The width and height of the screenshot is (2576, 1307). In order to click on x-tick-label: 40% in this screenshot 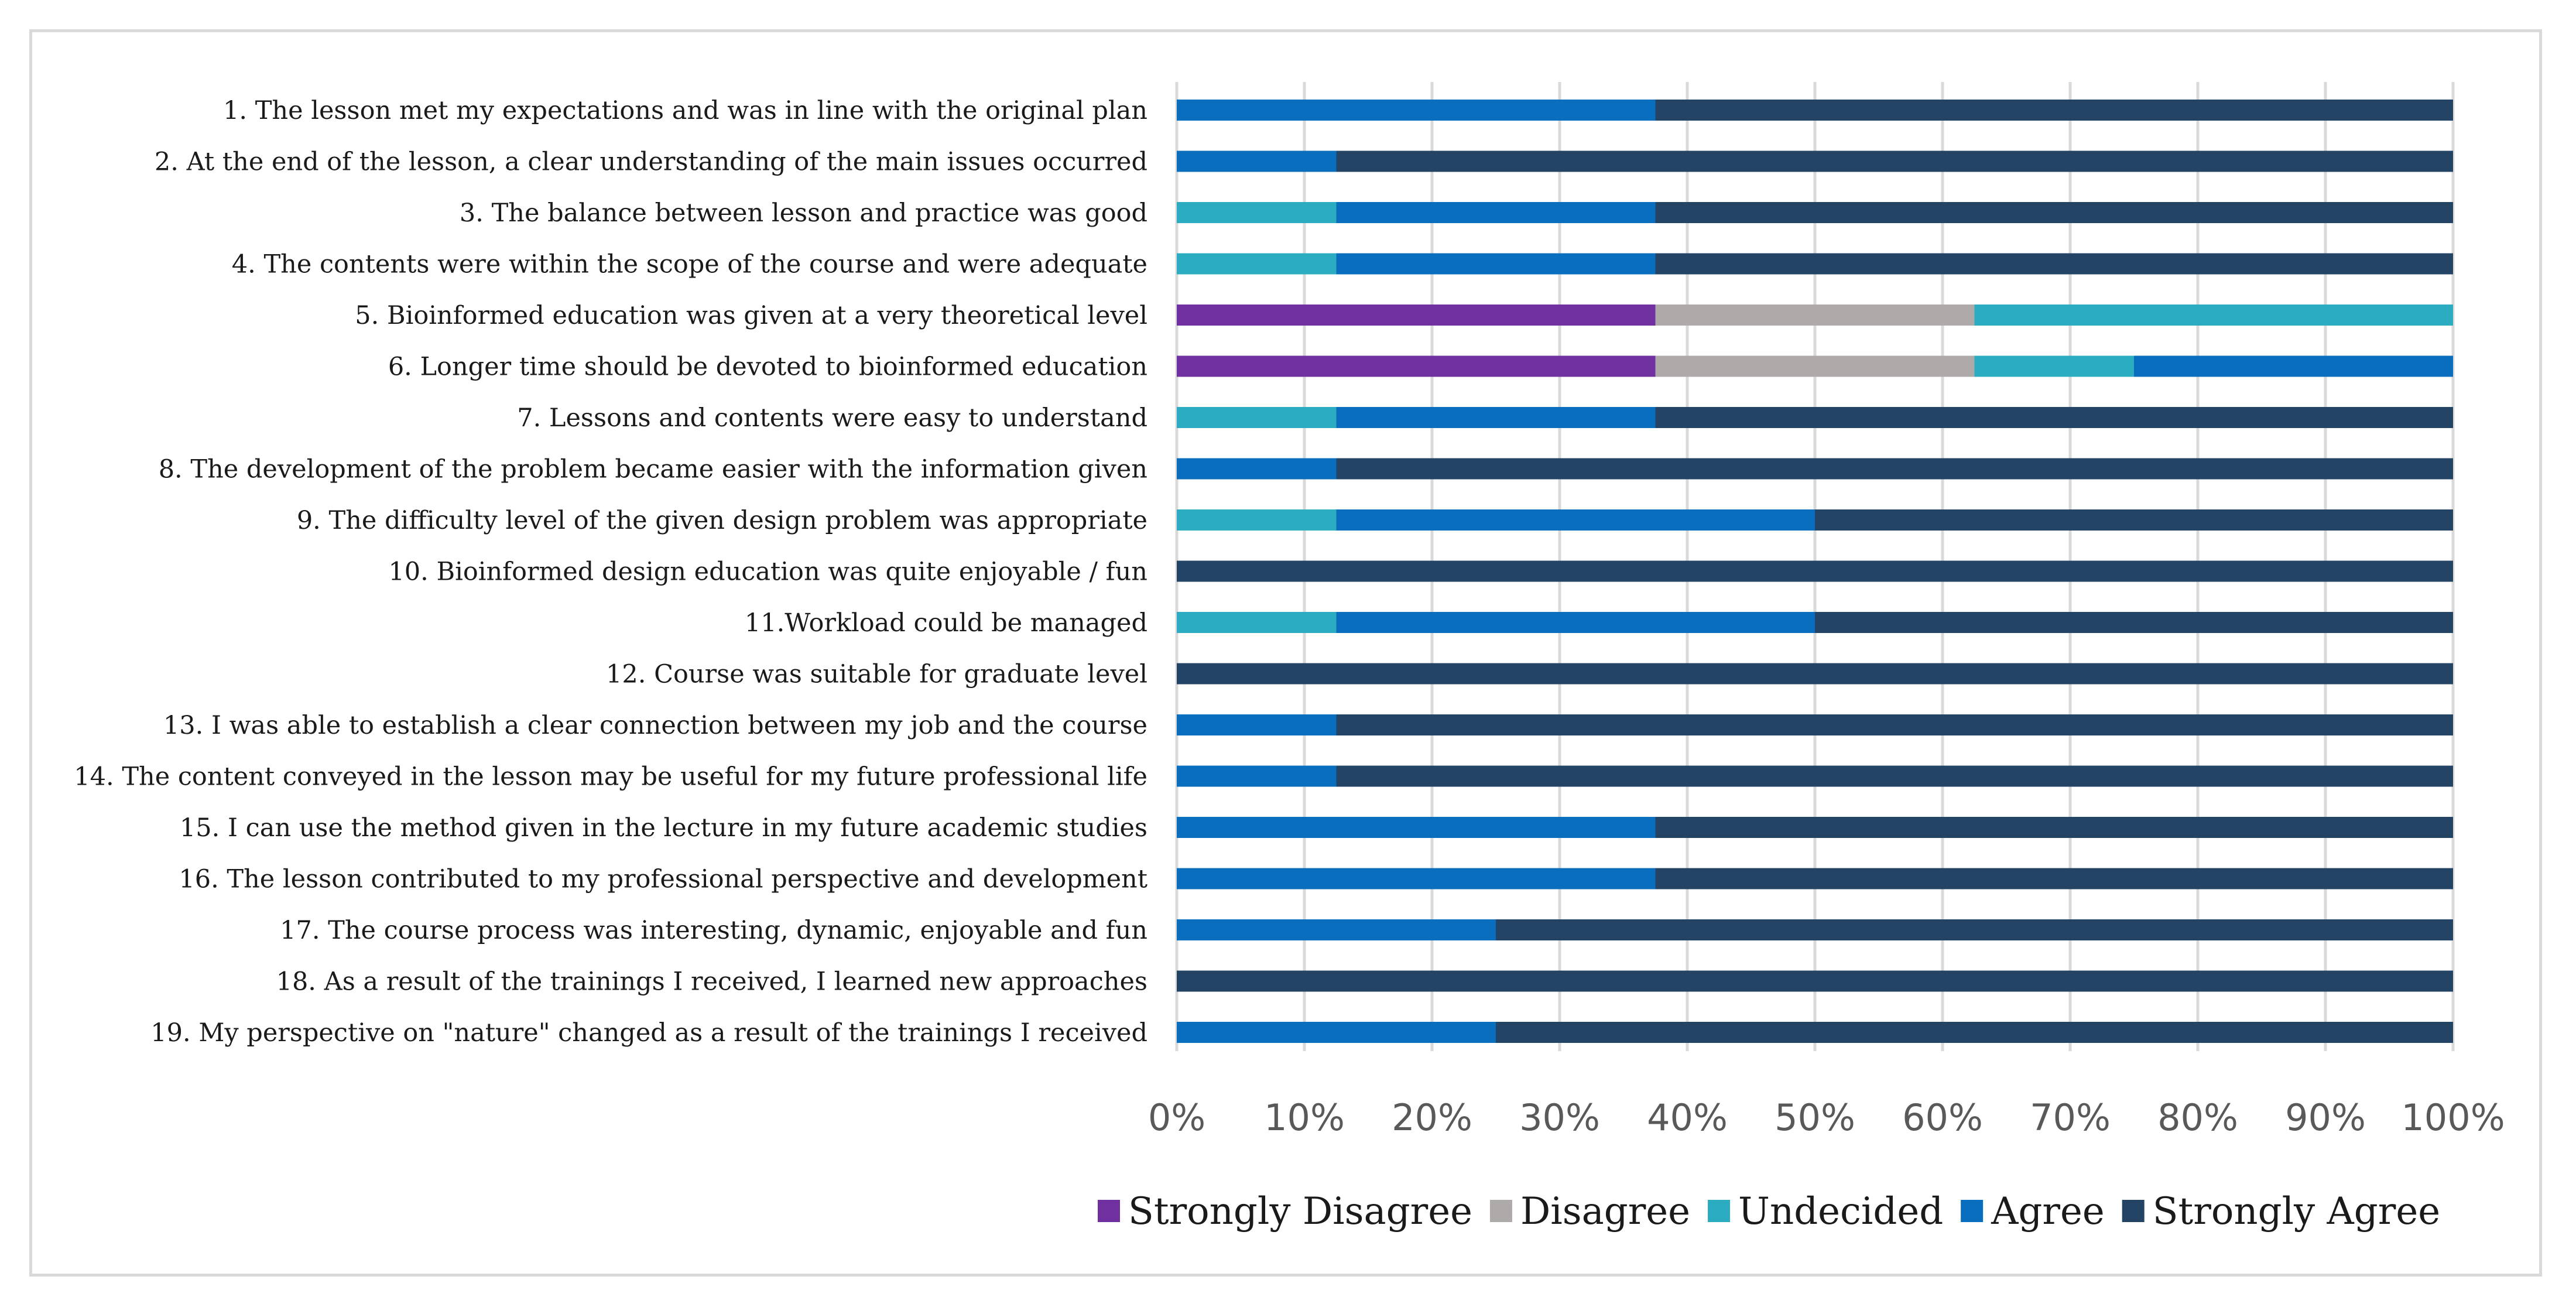, I will do `click(1687, 1117)`.